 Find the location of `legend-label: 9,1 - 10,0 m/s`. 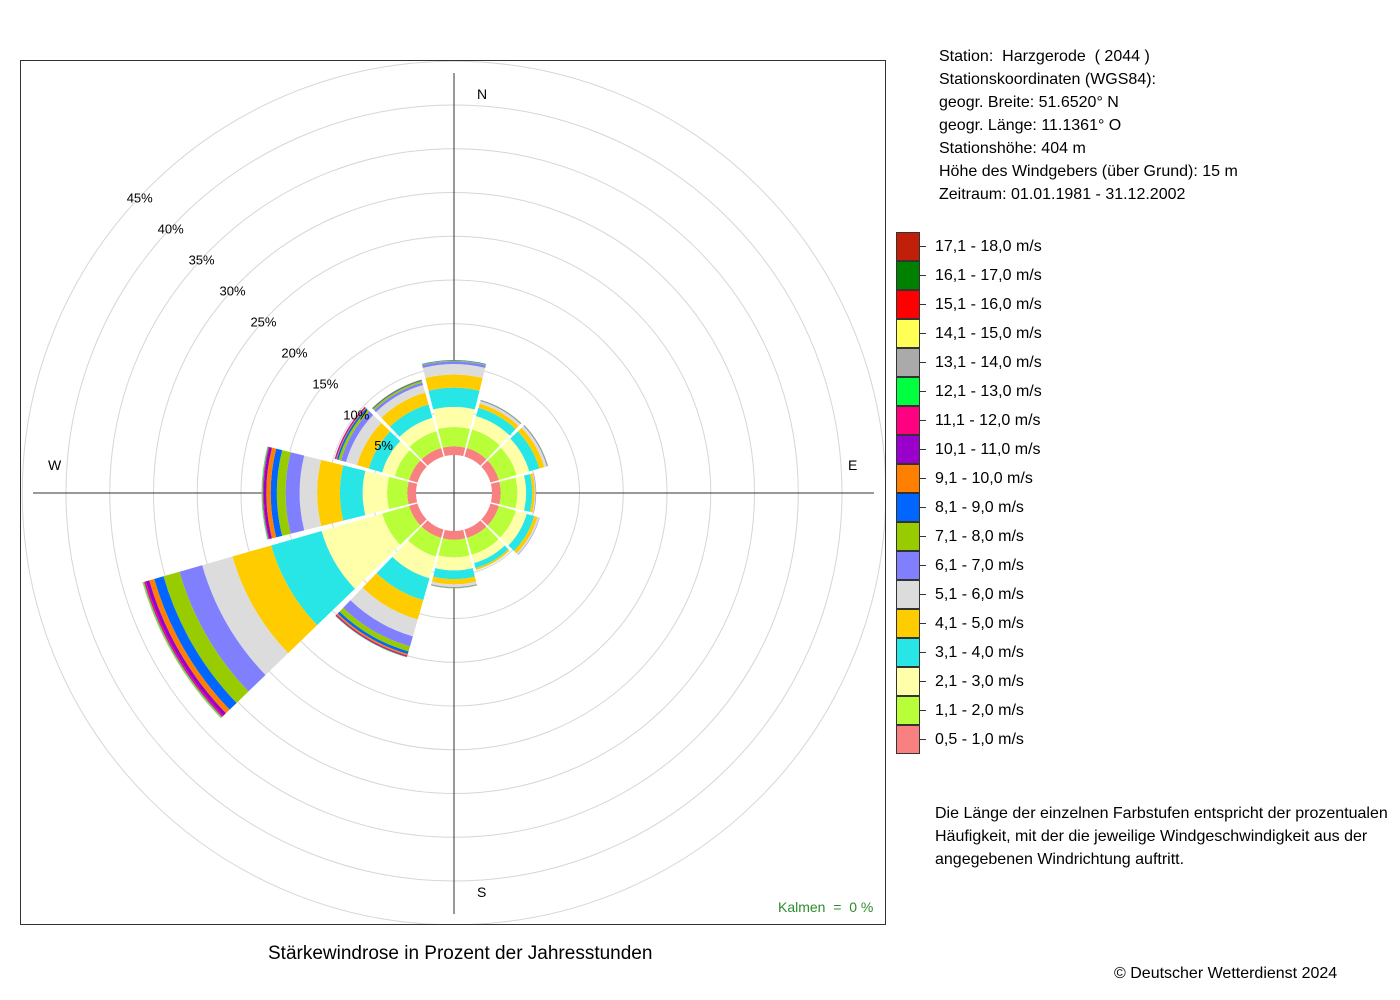

legend-label: 9,1 - 10,0 m/s is located at coordinates (984, 478).